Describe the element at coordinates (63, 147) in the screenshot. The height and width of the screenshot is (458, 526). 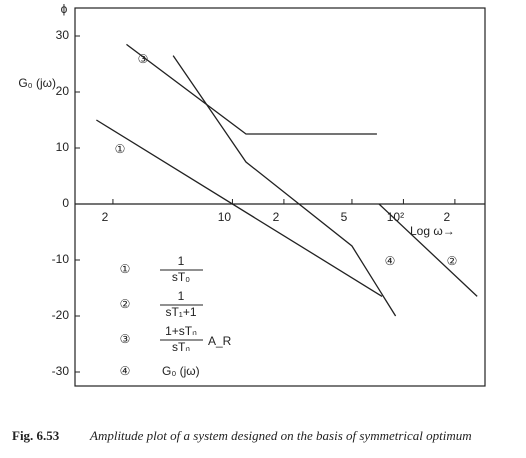
I see `y-tick-label: 10` at that location.